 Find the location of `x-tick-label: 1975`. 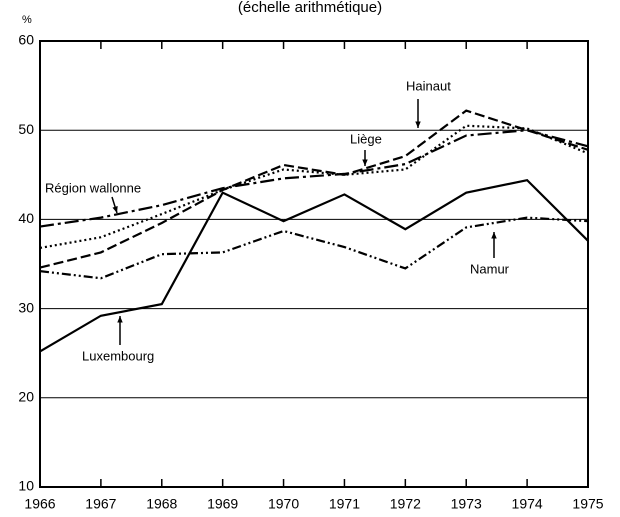

x-tick-label: 1975 is located at coordinates (587, 504).